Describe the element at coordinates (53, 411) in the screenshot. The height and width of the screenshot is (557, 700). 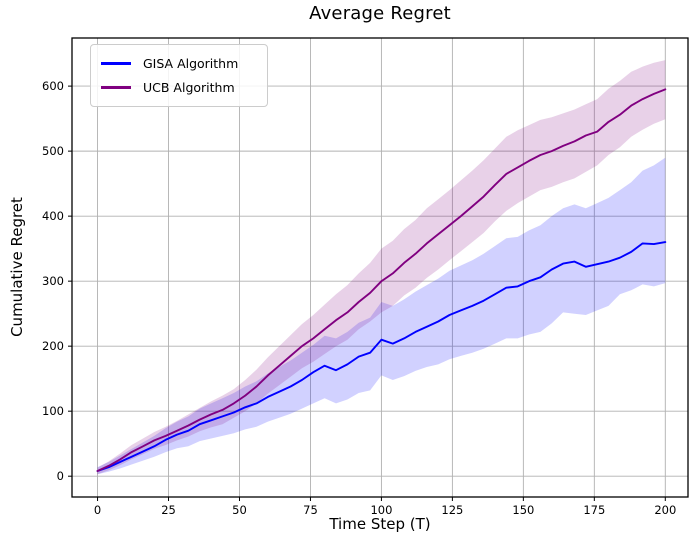
I see `y-tick-label: 100` at that location.